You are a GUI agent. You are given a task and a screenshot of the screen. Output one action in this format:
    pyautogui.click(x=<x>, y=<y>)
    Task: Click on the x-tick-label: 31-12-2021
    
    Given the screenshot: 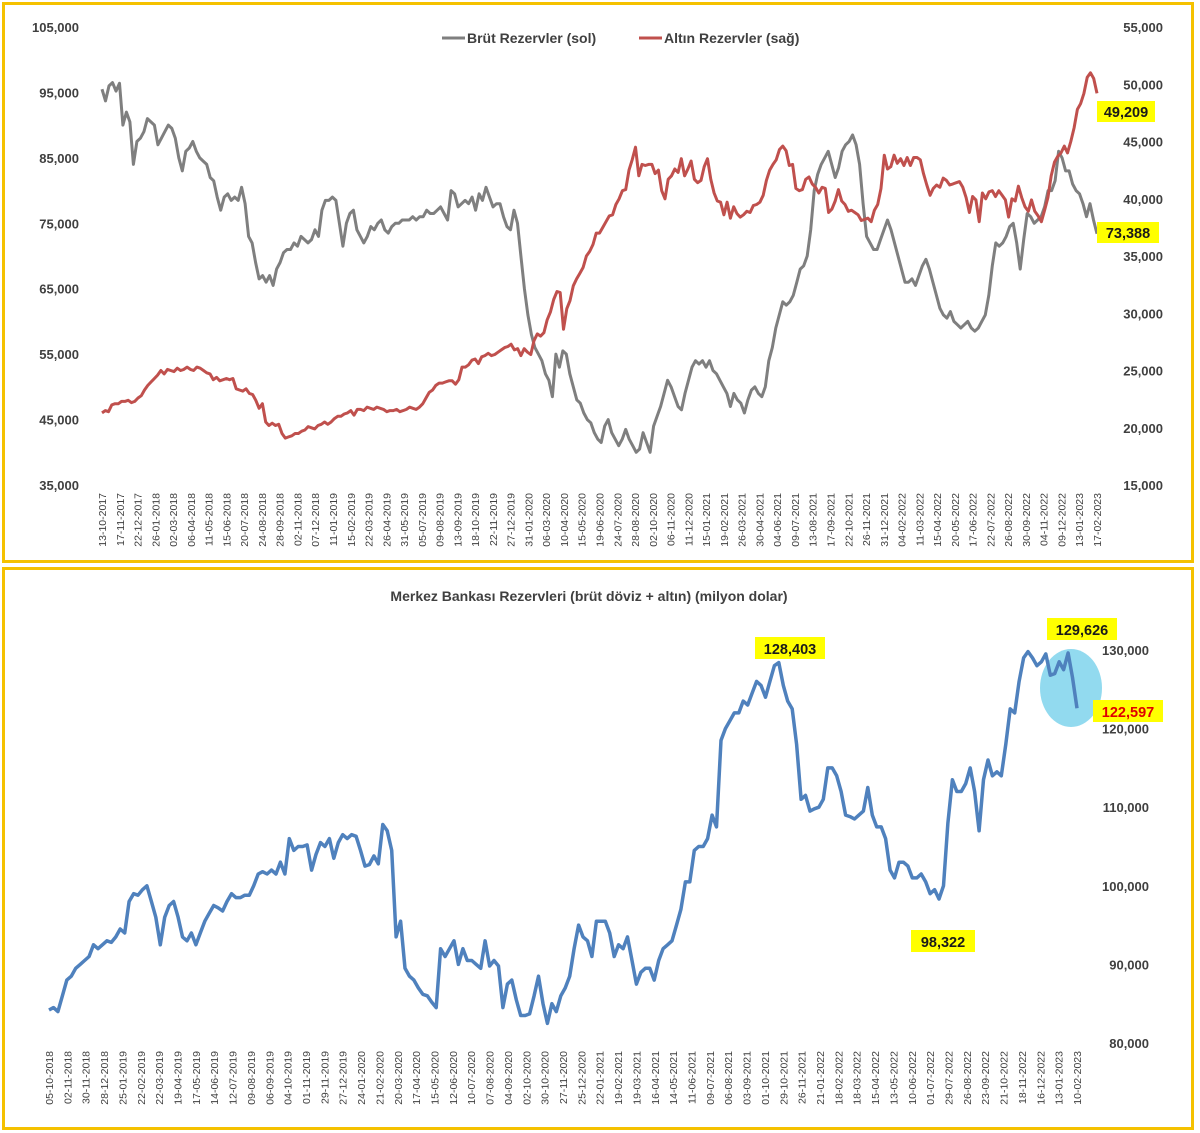 What is the action you would take?
    pyautogui.click(x=885, y=520)
    